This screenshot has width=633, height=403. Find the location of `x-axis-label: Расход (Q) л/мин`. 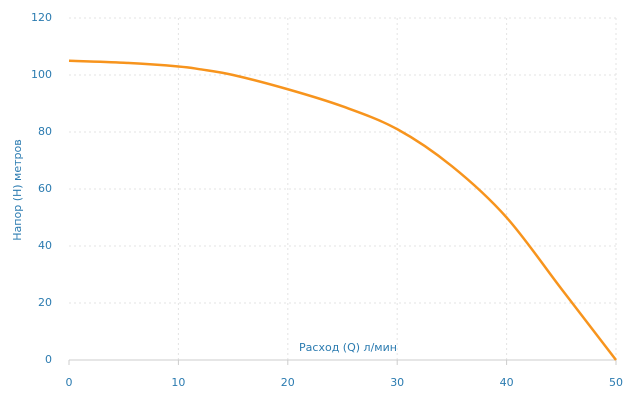

x-axis-label: Расход (Q) л/мин is located at coordinates (348, 347).